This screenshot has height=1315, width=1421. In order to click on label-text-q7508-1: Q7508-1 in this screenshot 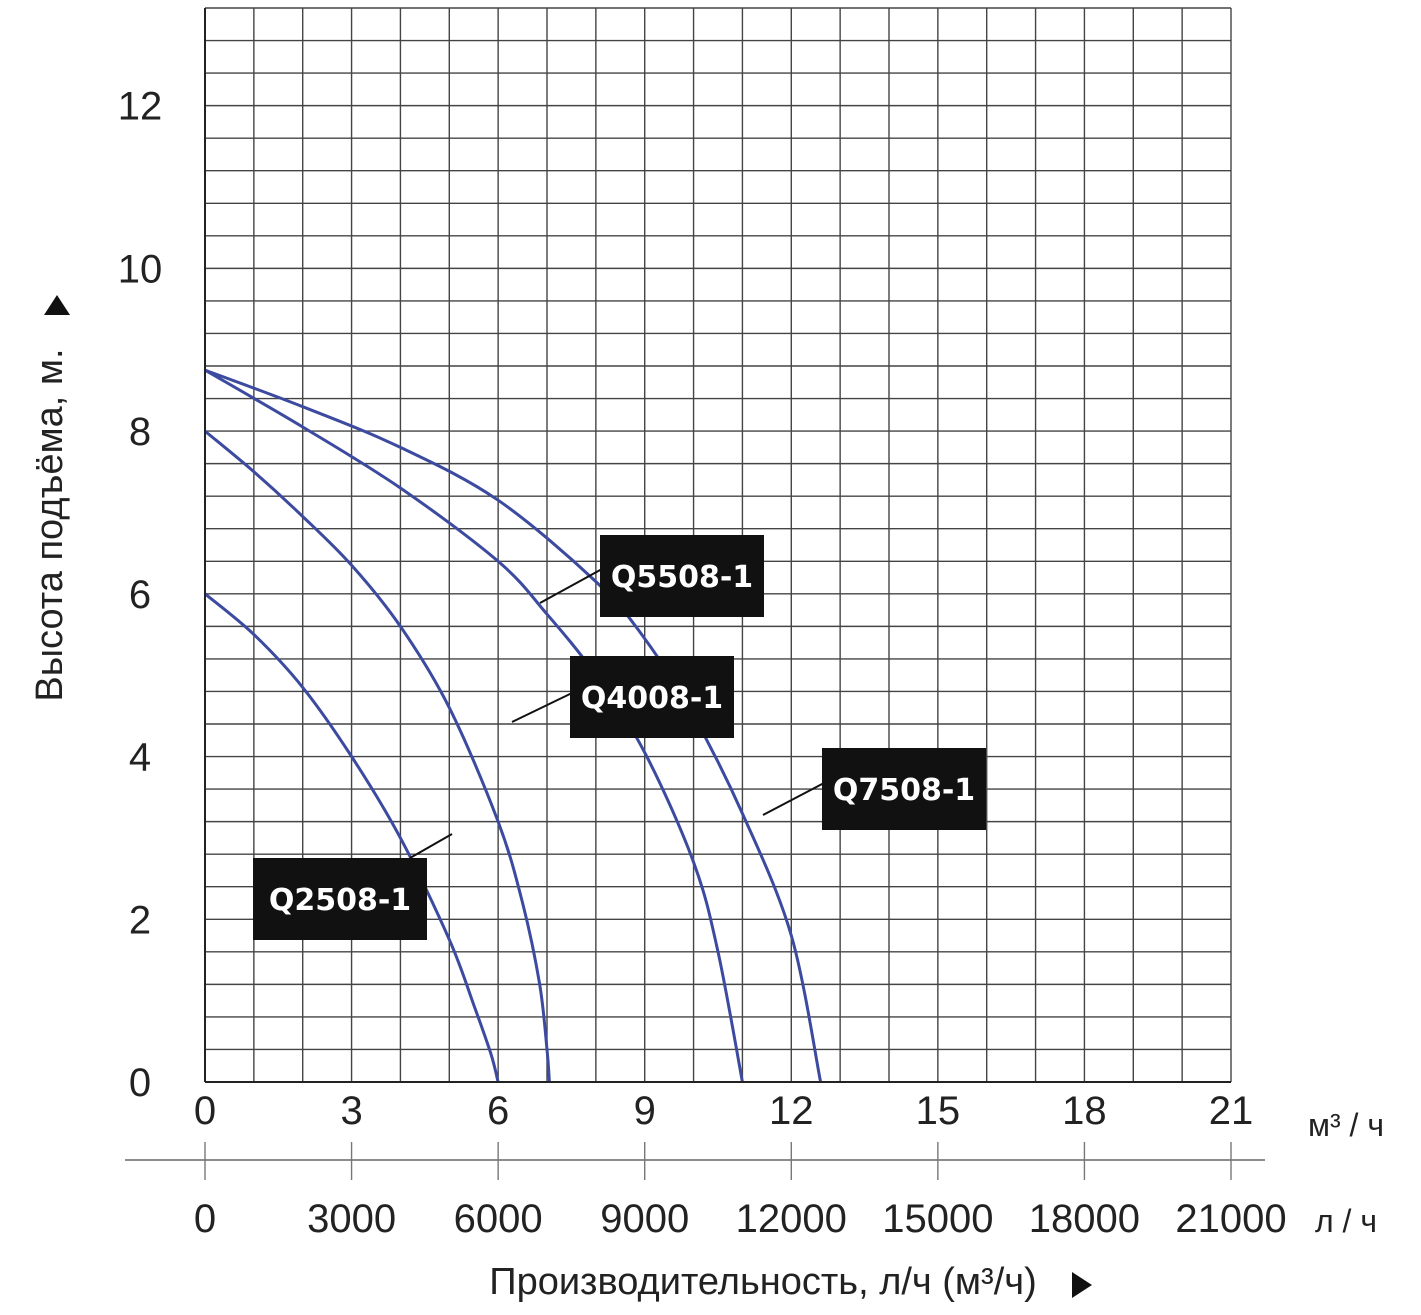, I will do `click(904, 790)`.